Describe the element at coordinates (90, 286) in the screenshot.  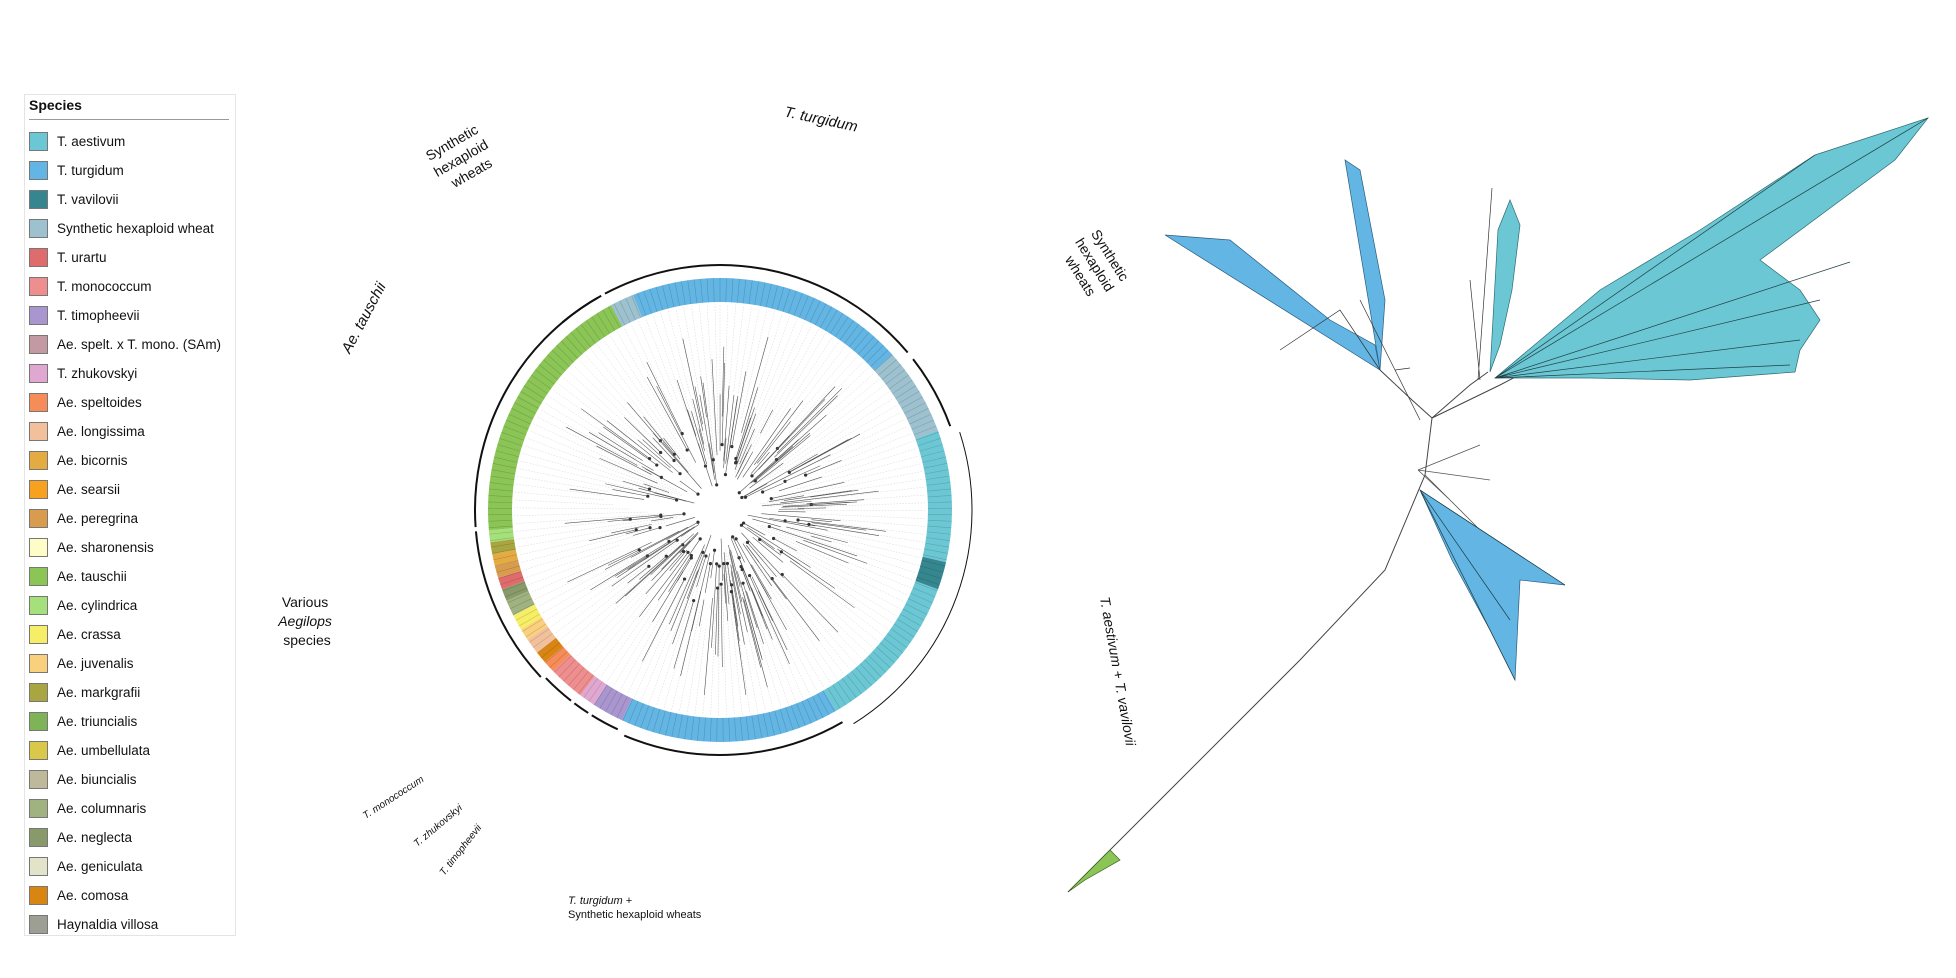
I see `legend-item: T. monococcum` at that location.